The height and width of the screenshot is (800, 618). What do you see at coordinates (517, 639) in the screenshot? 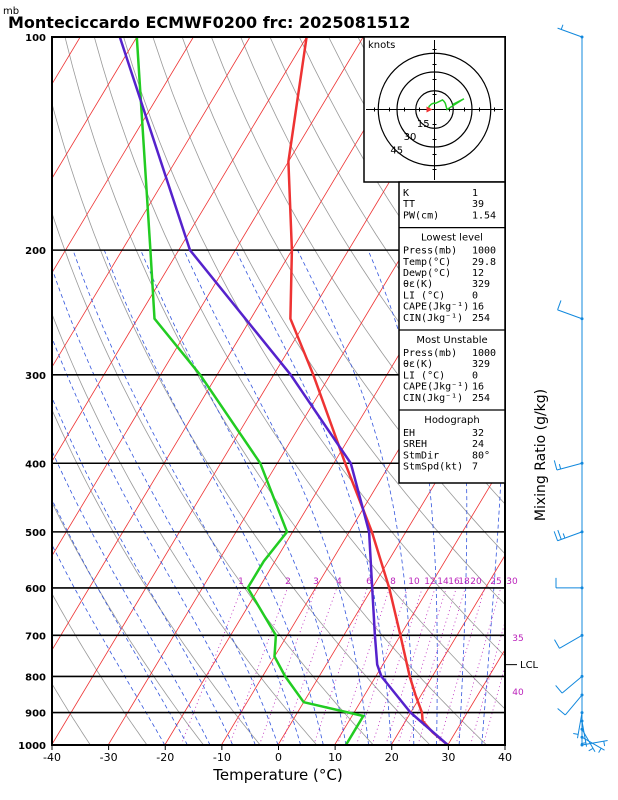
I see `mixing-ratio-label: 35` at bounding box center [517, 639].